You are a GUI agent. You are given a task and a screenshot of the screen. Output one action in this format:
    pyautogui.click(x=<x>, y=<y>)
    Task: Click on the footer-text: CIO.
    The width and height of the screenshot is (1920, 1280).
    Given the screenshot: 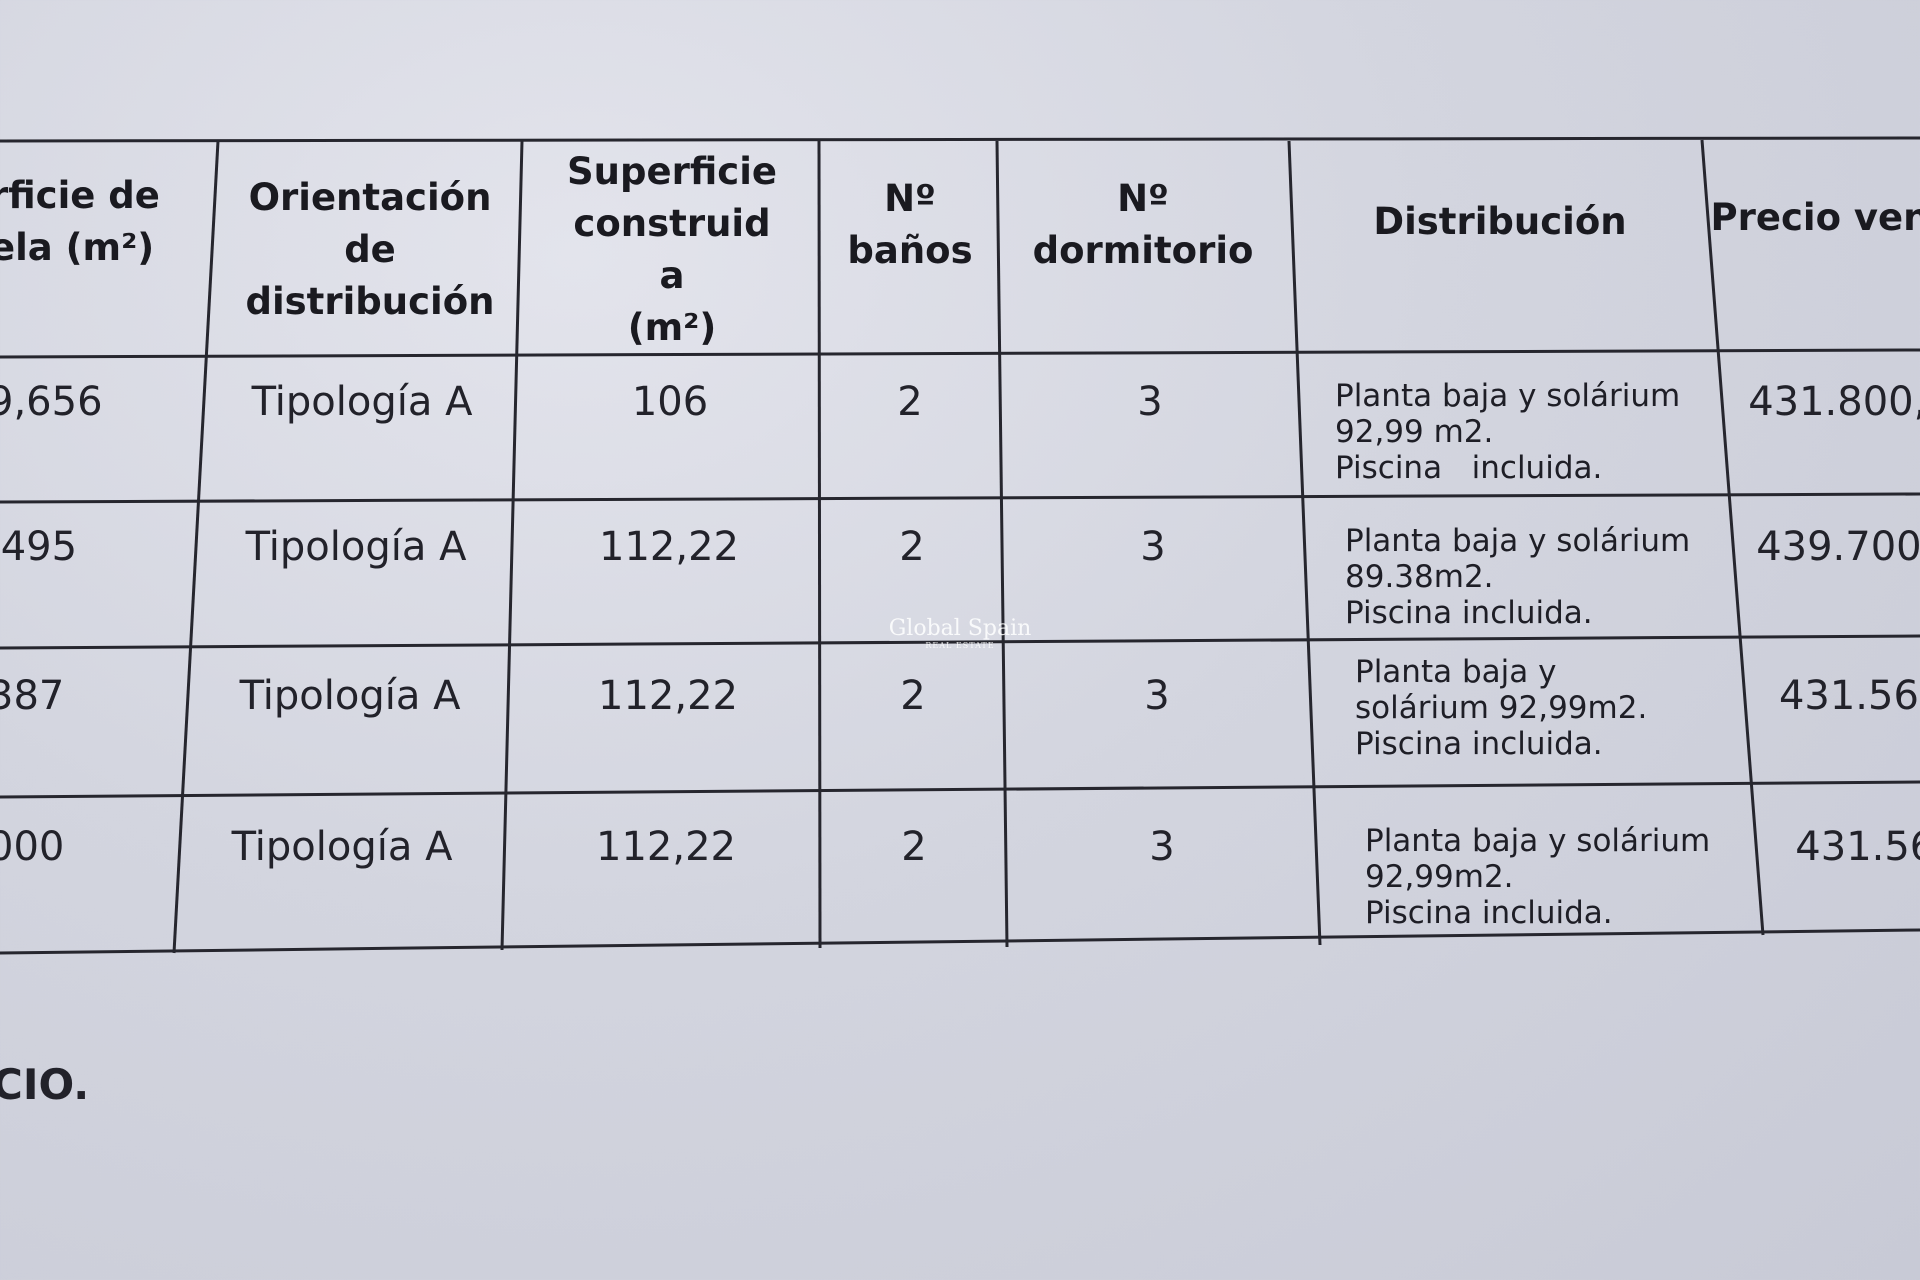 What is the action you would take?
    pyautogui.click(x=45, y=1084)
    